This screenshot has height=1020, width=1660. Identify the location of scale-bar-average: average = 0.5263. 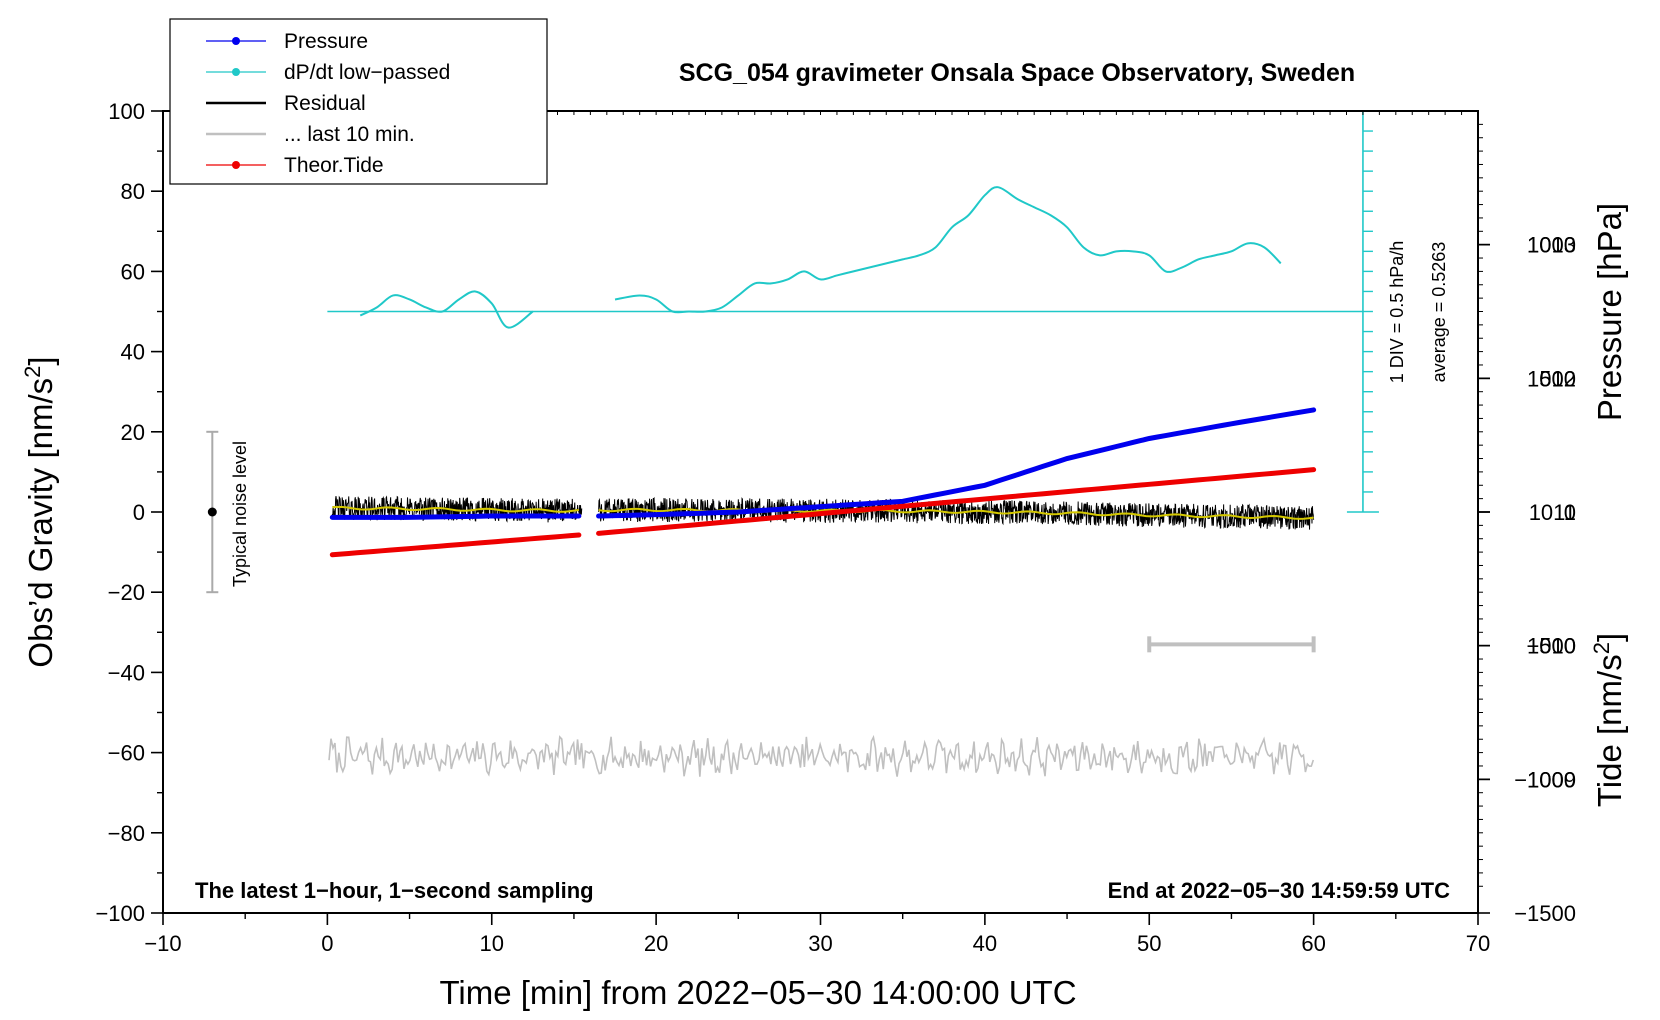
(1439, 312).